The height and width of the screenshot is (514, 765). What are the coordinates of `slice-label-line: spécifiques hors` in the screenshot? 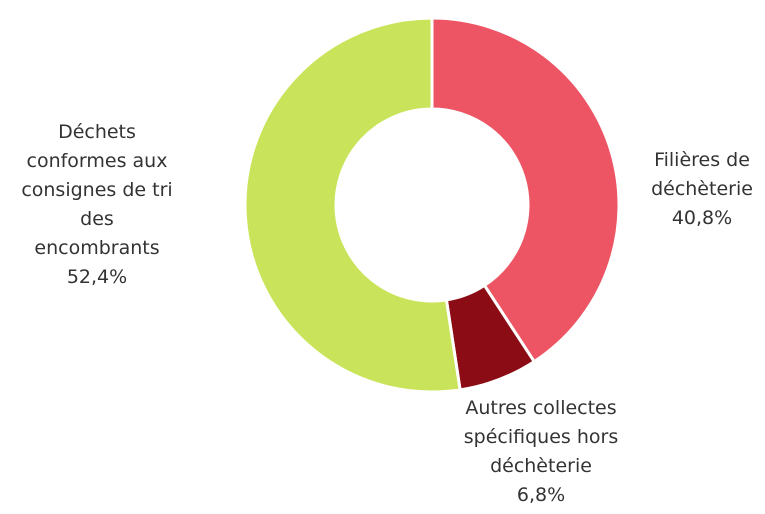 It's located at (541, 437).